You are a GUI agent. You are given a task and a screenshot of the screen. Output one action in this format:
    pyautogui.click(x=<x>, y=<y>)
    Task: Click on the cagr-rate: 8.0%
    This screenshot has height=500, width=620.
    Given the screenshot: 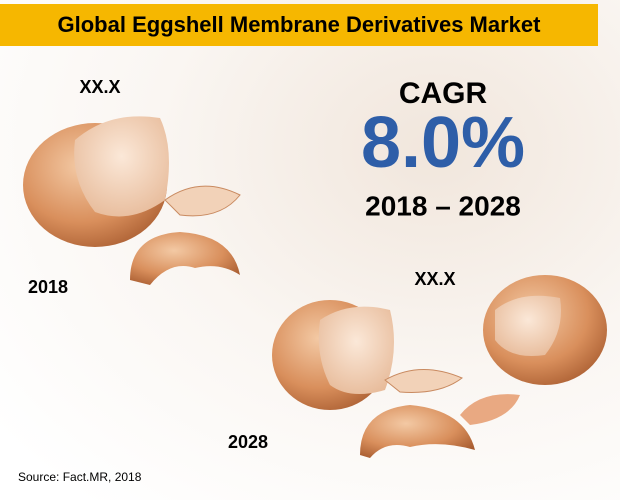 What is the action you would take?
    pyautogui.click(x=443, y=143)
    